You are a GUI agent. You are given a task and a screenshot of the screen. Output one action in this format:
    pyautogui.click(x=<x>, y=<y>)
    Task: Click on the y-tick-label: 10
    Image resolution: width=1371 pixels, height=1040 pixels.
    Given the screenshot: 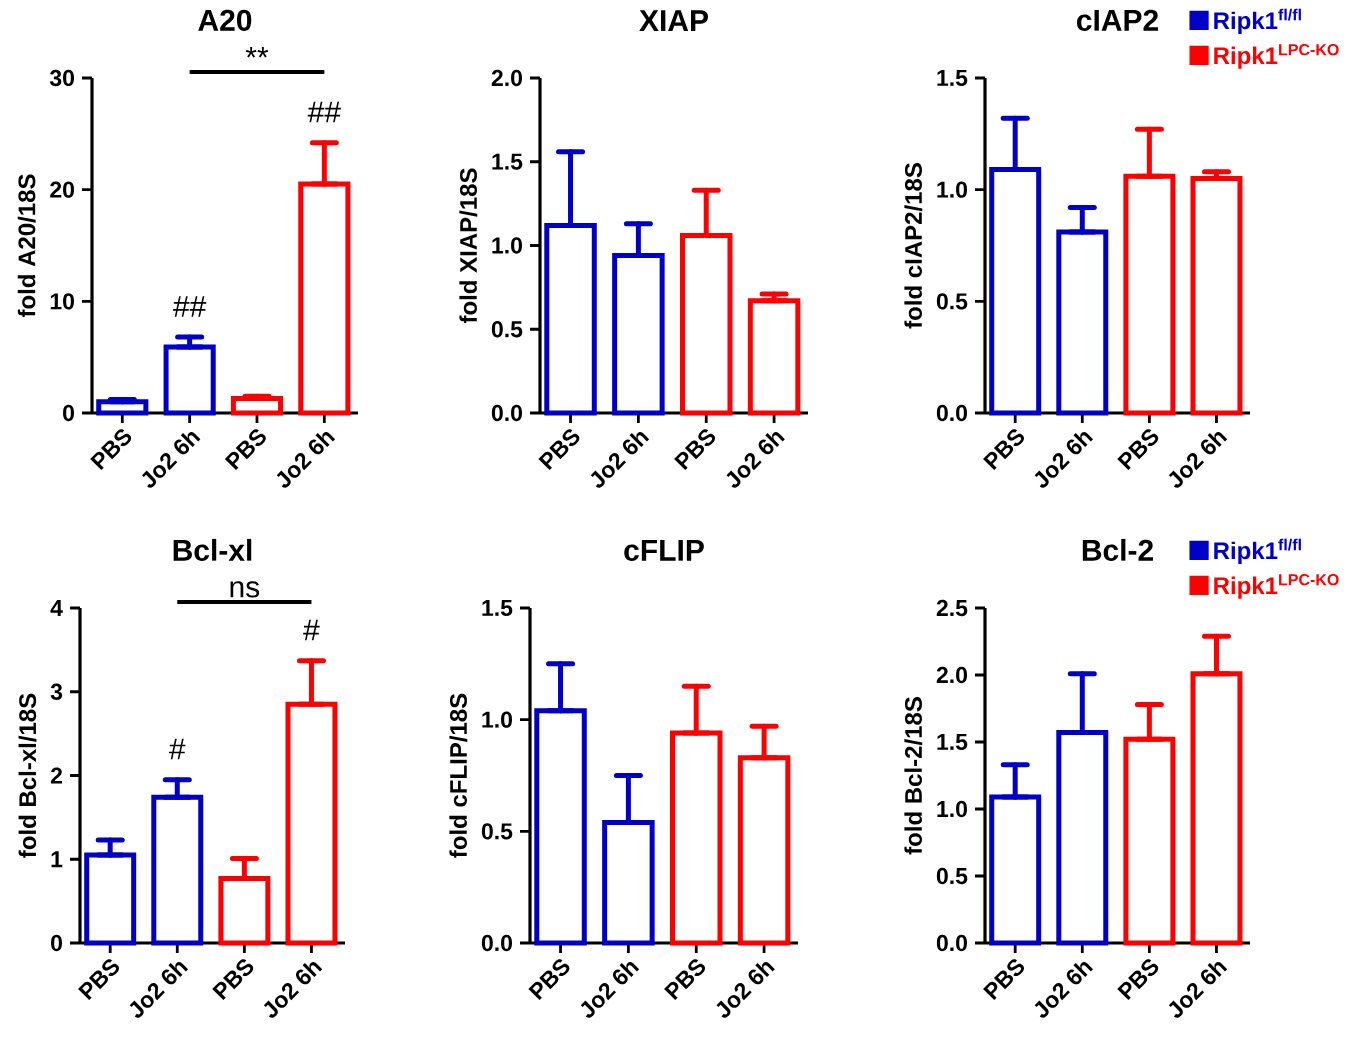 What is the action you would take?
    pyautogui.click(x=62, y=301)
    